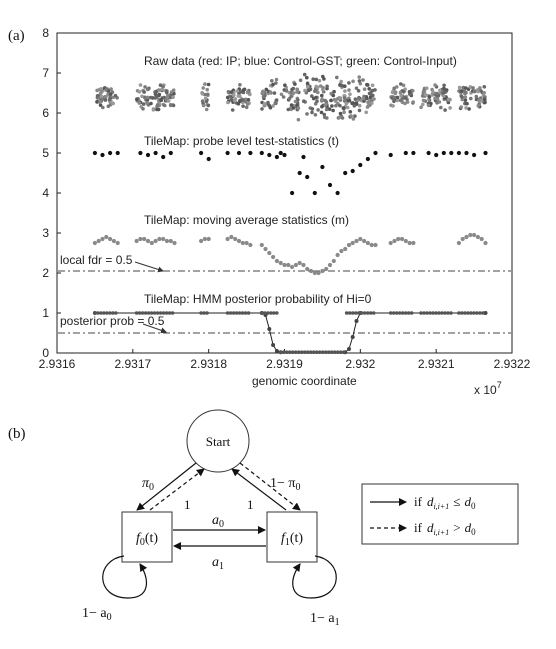  I want to click on f1-node, so click(292, 537).